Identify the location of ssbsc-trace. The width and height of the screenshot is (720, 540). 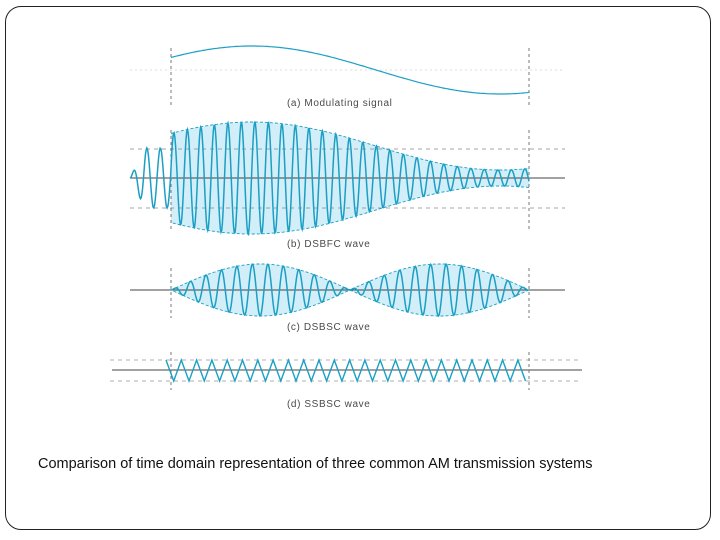
(346, 370).